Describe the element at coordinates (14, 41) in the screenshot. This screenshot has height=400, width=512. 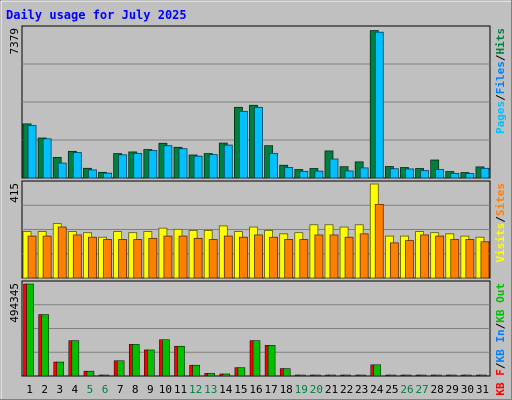
I see `y-max-label: 7379` at that location.